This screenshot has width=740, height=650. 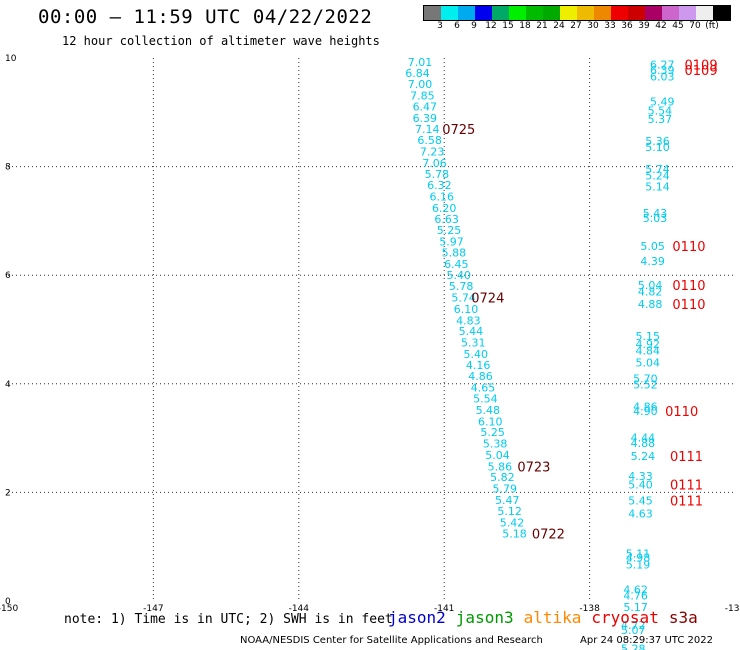 What do you see at coordinates (650, 304) in the screenshot?
I see `wave-height-label: 4.88` at bounding box center [650, 304].